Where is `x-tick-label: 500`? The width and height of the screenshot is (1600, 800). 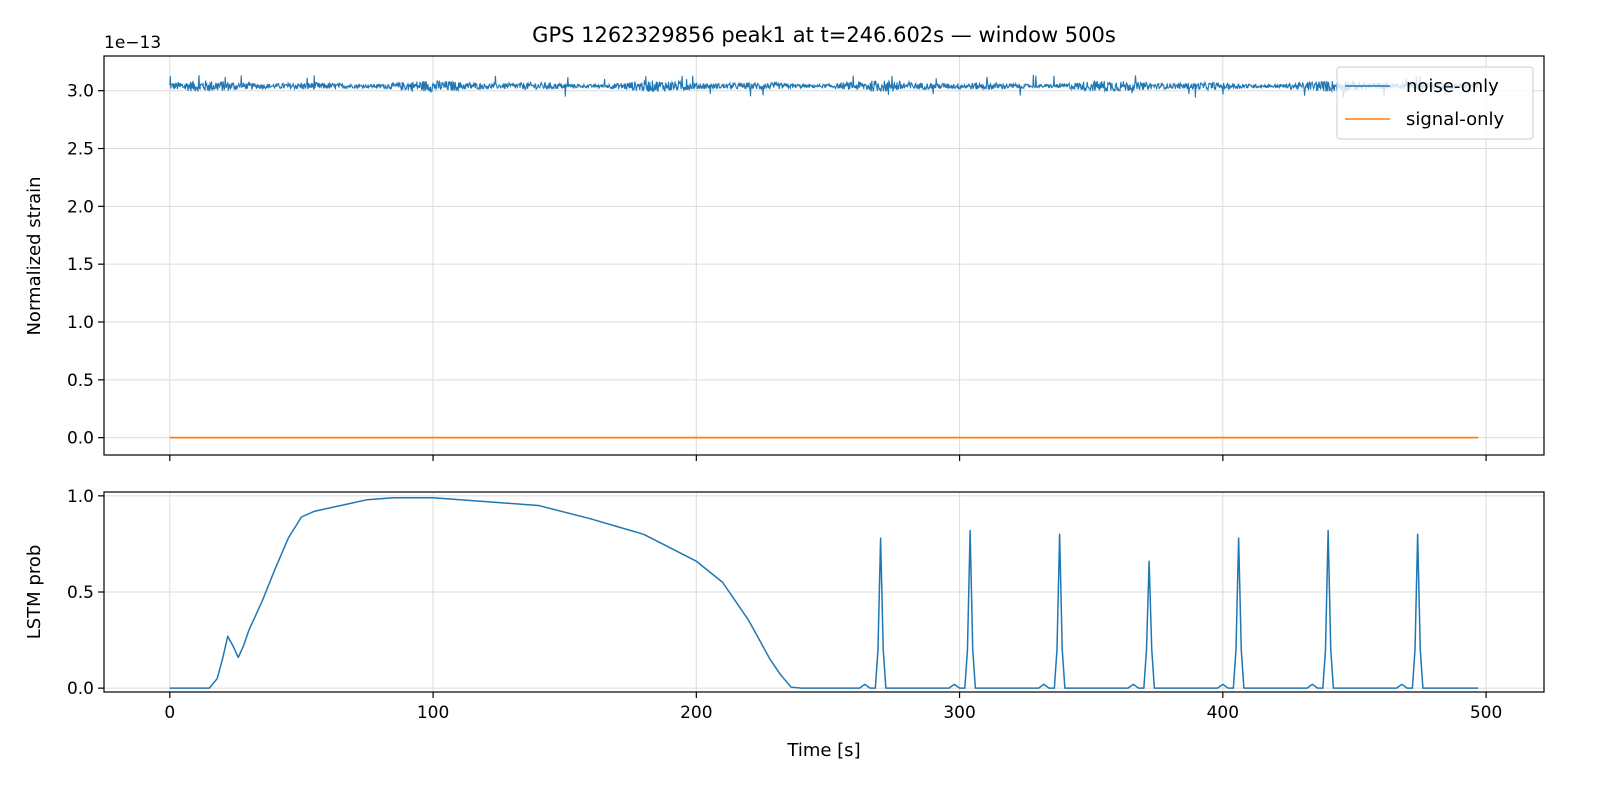 x-tick-label: 500 is located at coordinates (1486, 713).